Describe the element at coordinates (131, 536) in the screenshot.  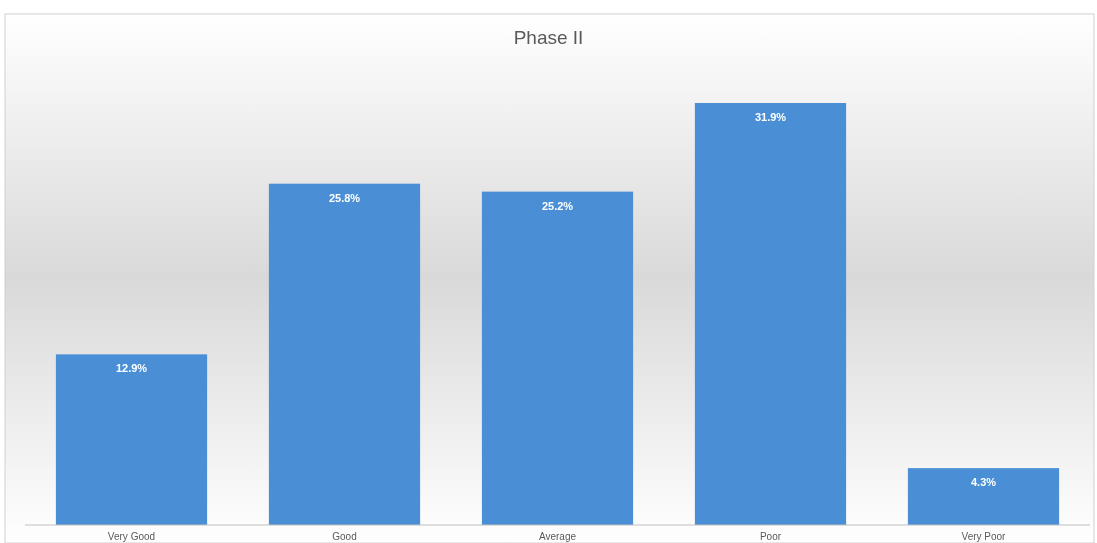
I see `x-tick-label: Very Good` at that location.